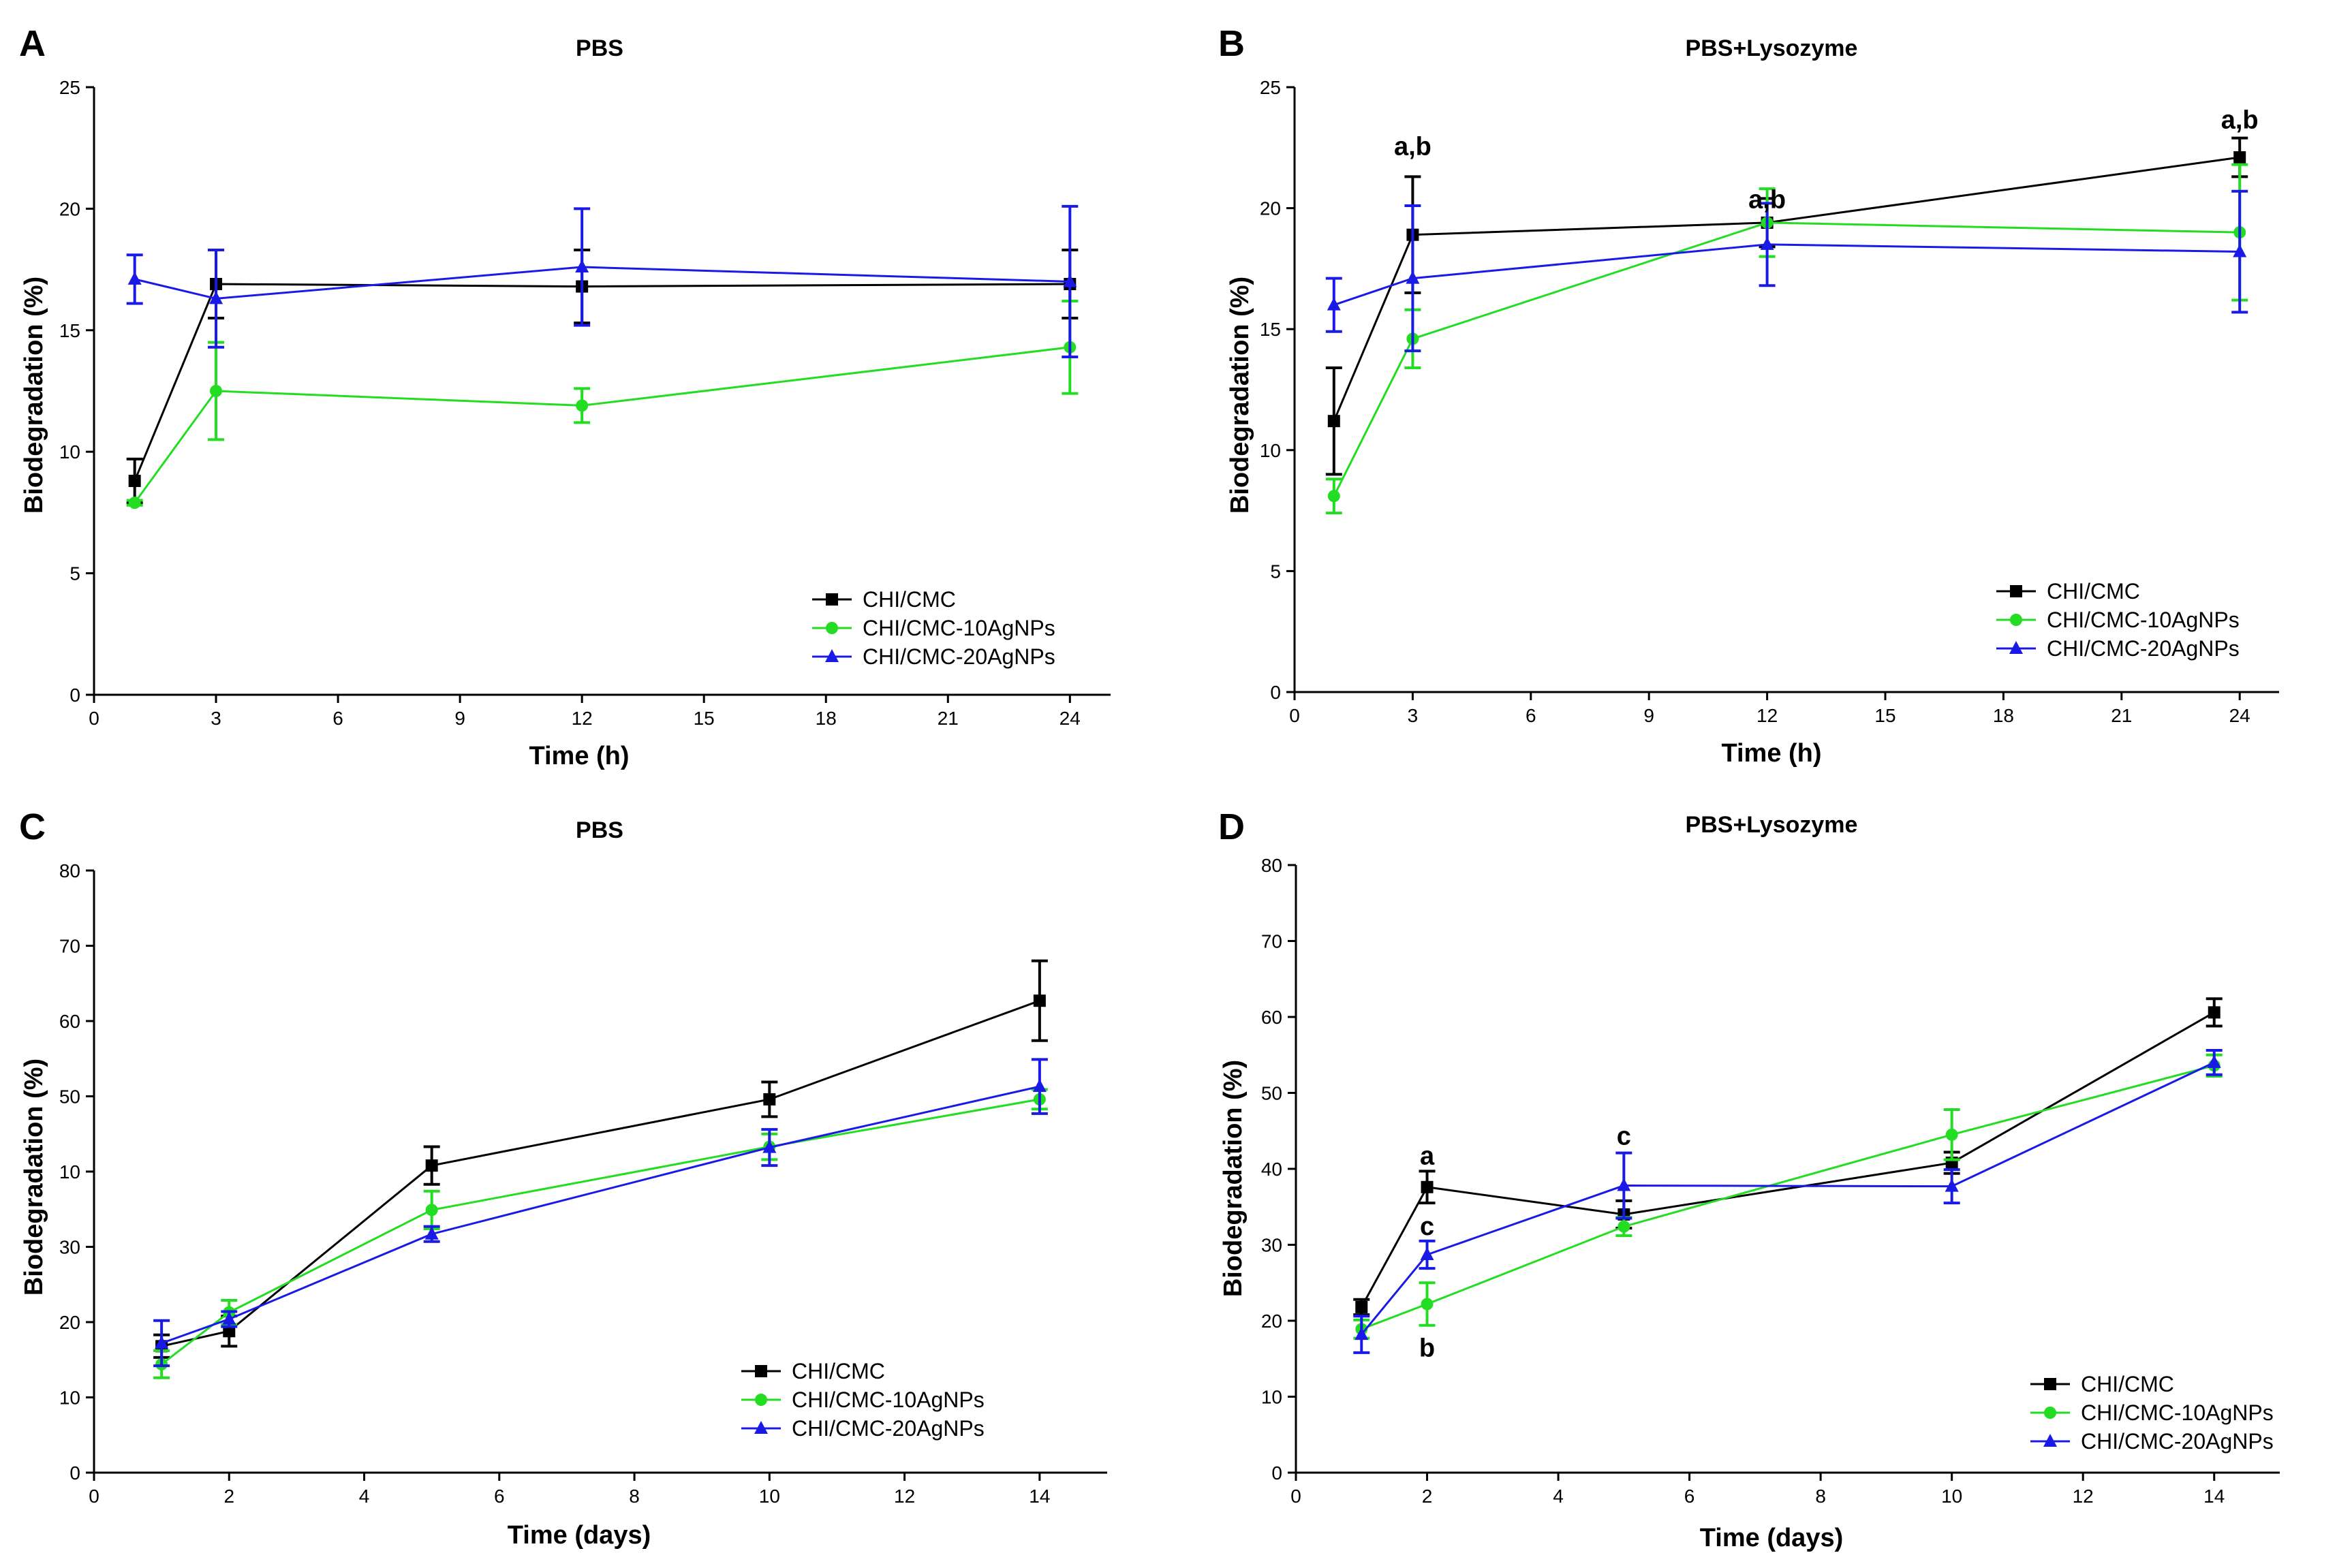  What do you see at coordinates (1427, 1348) in the screenshot?
I see `significance-label: b` at bounding box center [1427, 1348].